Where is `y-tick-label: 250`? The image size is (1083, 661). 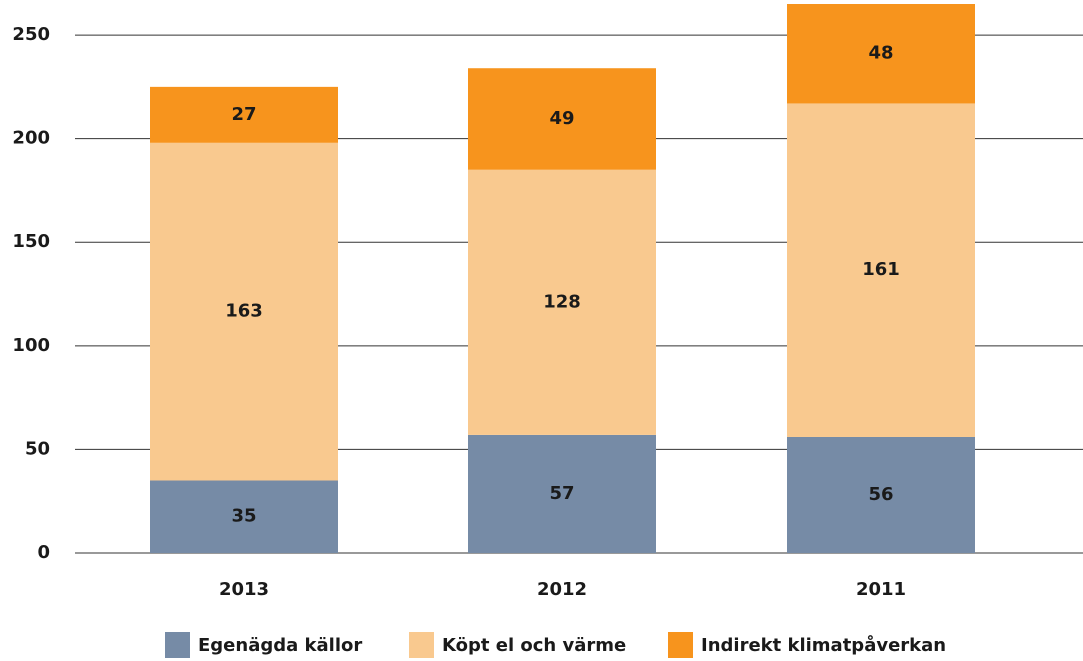
y-tick-label: 250 is located at coordinates (31, 34).